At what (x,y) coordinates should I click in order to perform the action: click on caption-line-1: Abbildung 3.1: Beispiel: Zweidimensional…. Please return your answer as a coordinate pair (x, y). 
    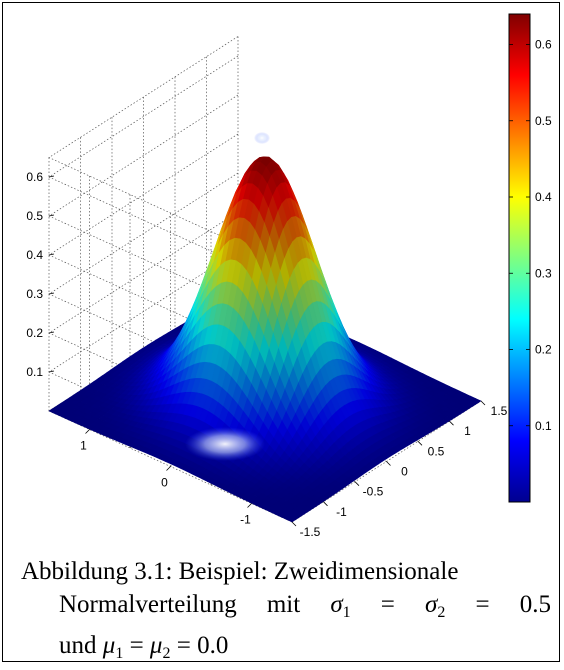
    Looking at the image, I should click on (286, 571).